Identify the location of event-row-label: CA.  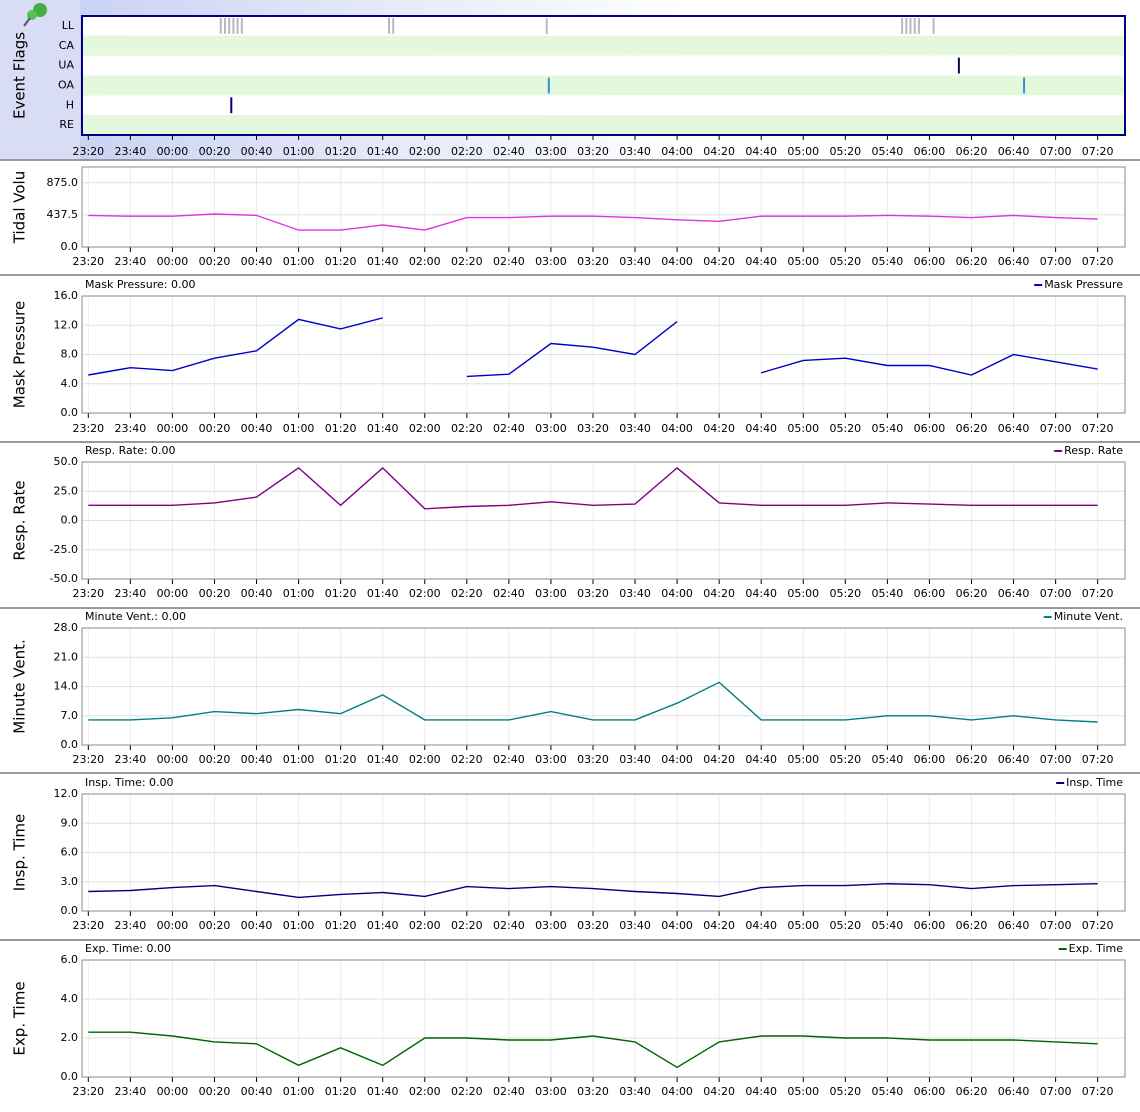
(67, 45).